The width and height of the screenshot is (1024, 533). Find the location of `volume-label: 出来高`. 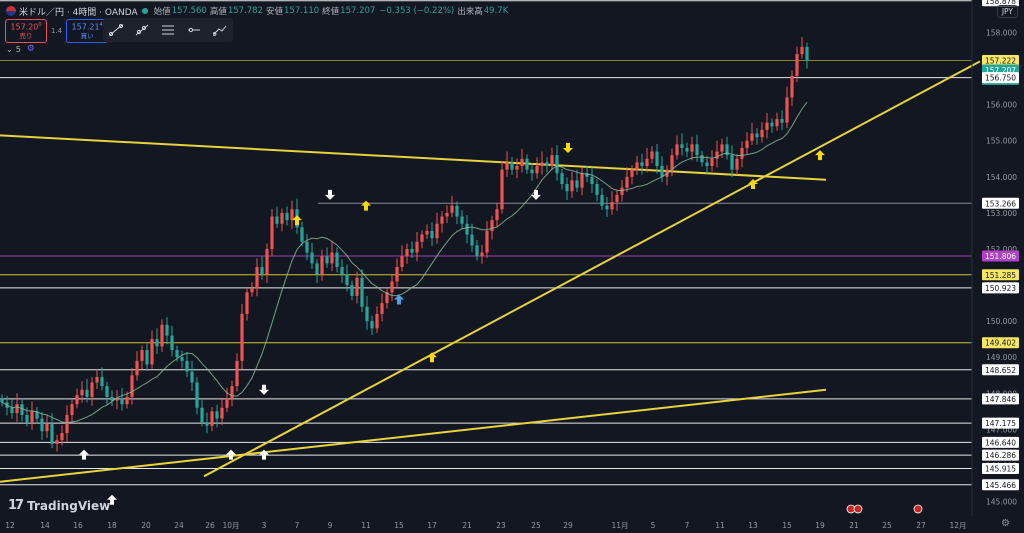

volume-label: 出来高 is located at coordinates (470, 12).